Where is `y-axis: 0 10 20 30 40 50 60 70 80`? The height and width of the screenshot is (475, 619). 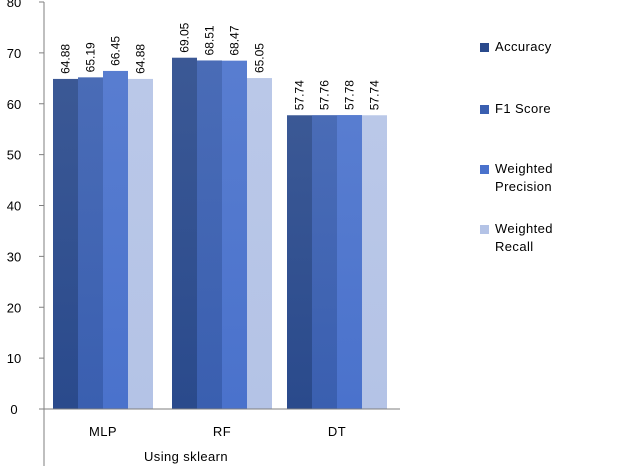 y-axis: 0 10 20 30 40 50 60 70 80 is located at coordinates (26, 233).